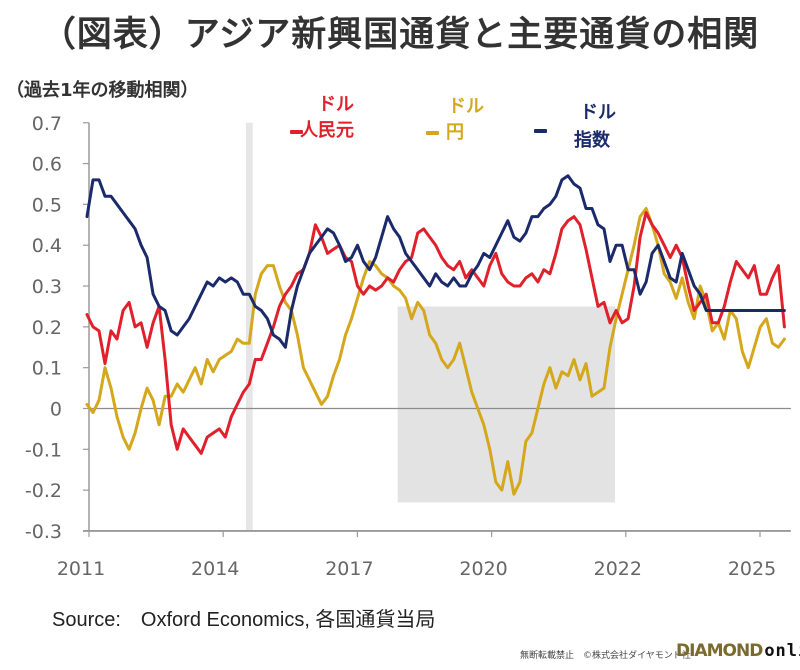 The image size is (800, 670). What do you see at coordinates (47, 124) in the screenshot?
I see `y-tick-label: 0.7` at bounding box center [47, 124].